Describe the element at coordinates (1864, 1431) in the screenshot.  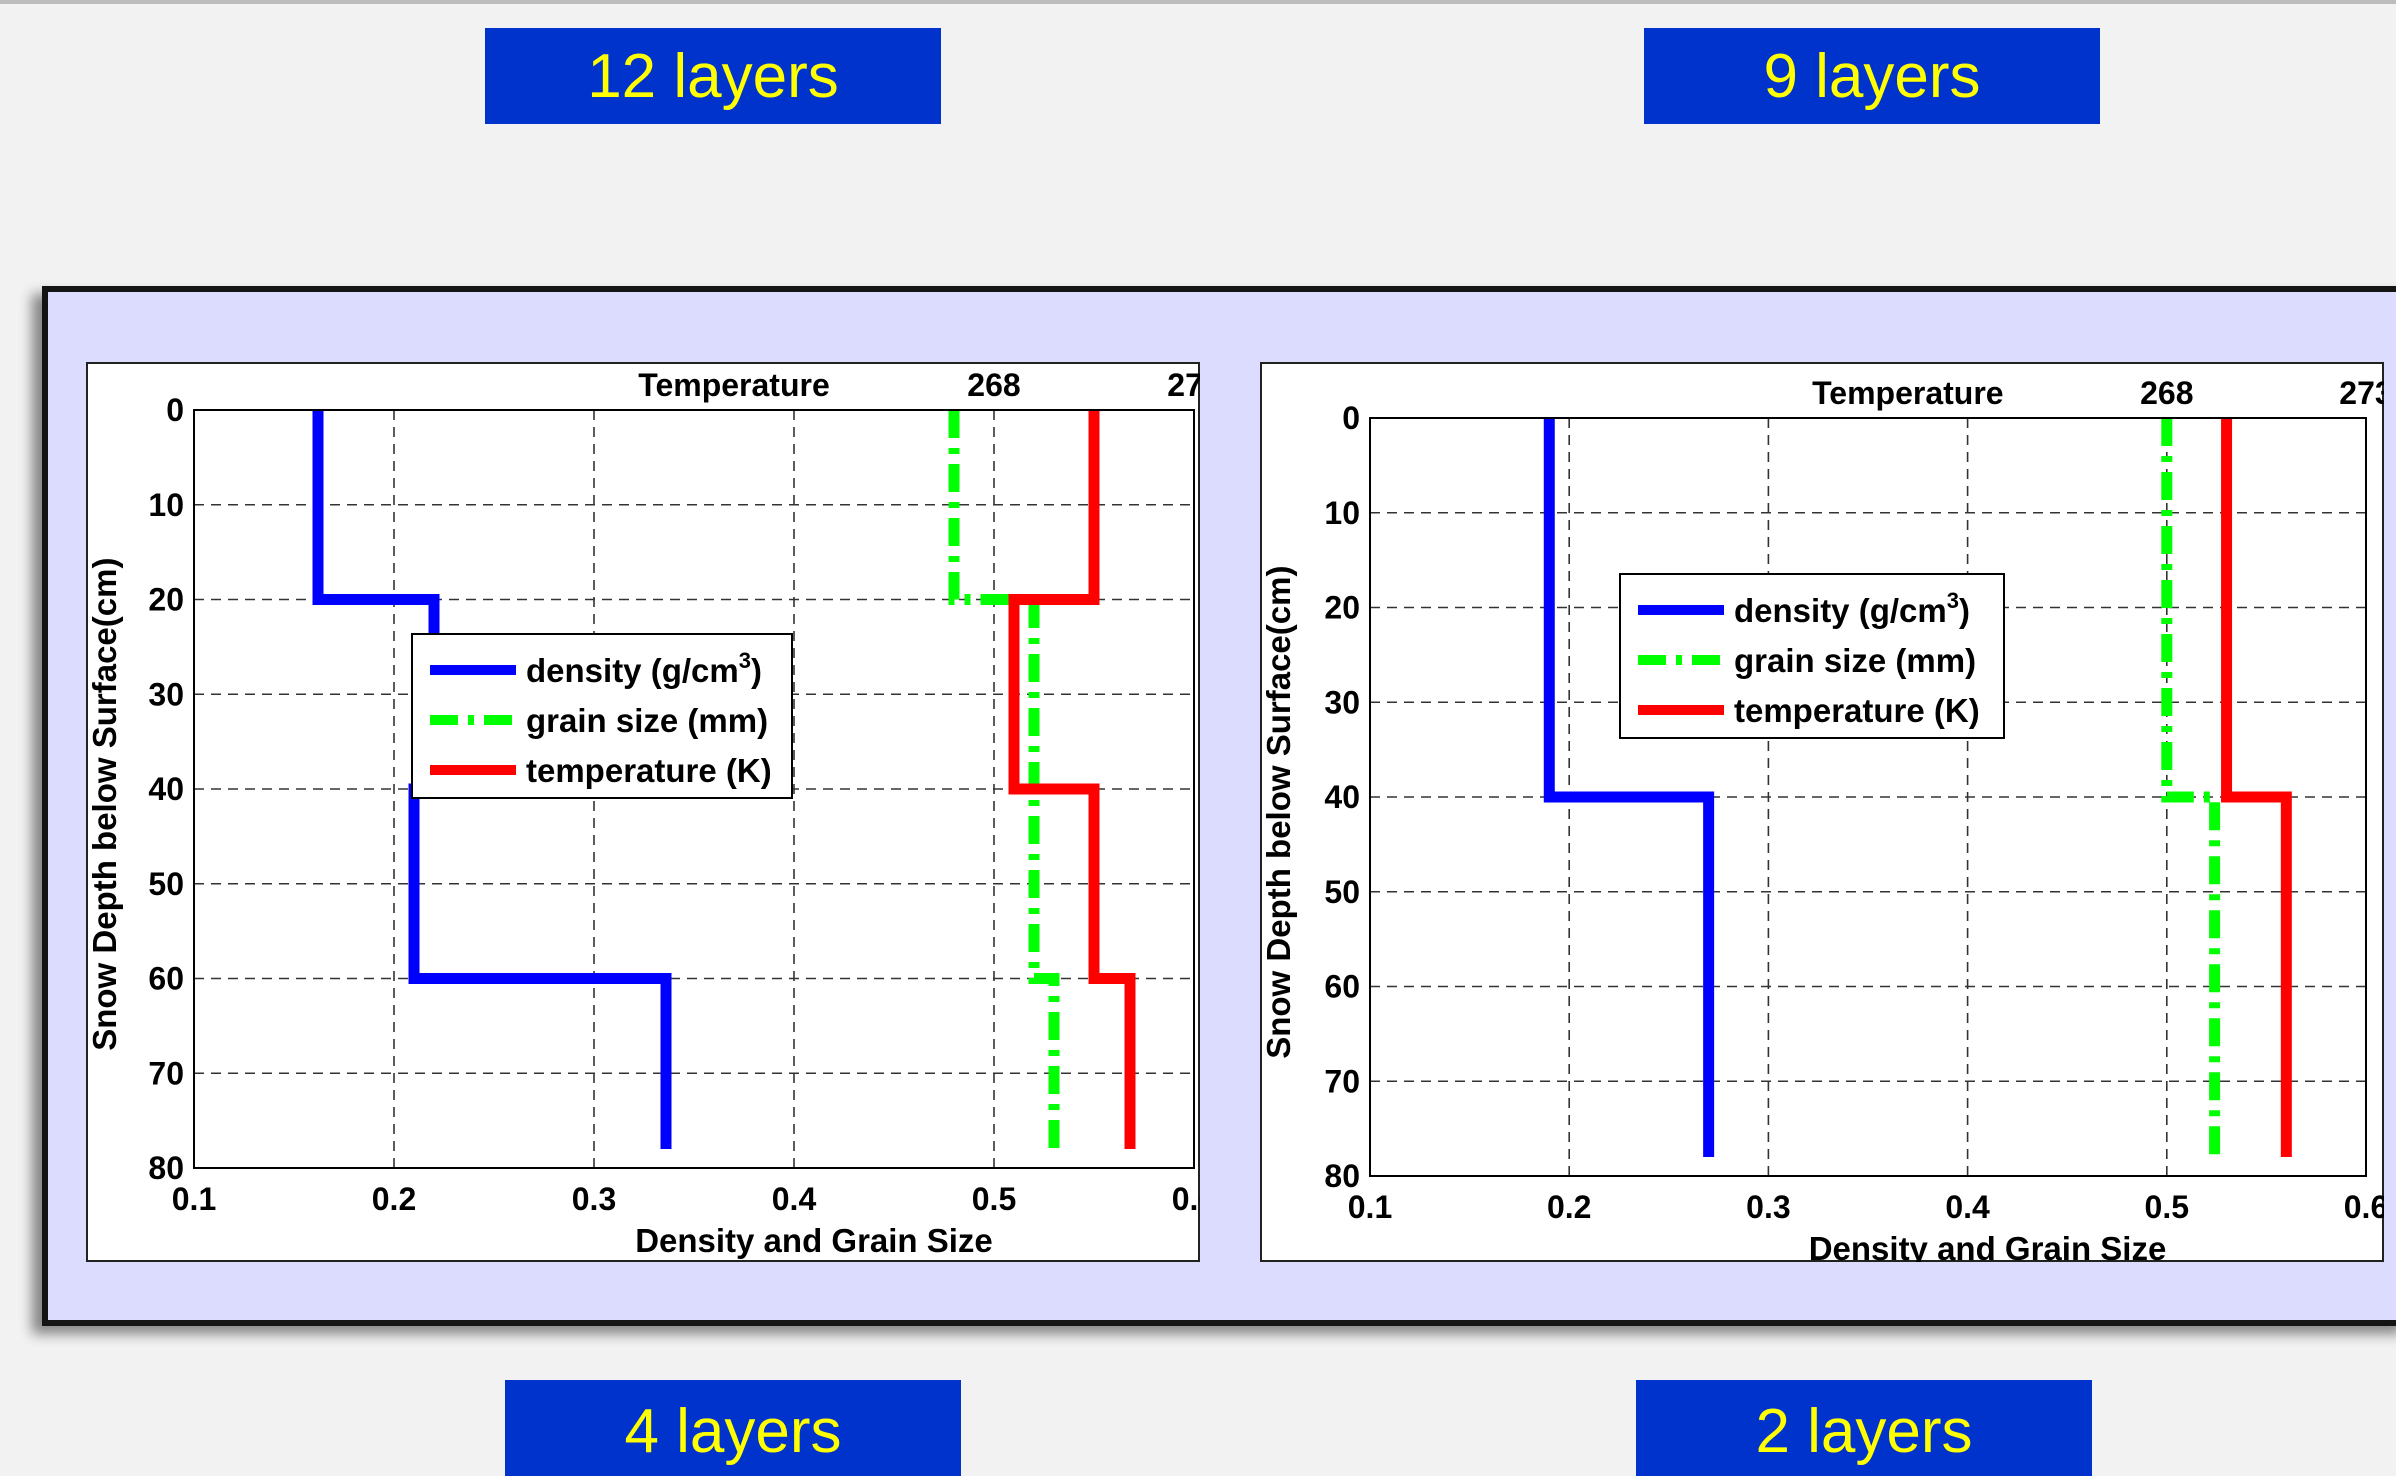
I see `label-2-layers-text: 2 layers` at that location.